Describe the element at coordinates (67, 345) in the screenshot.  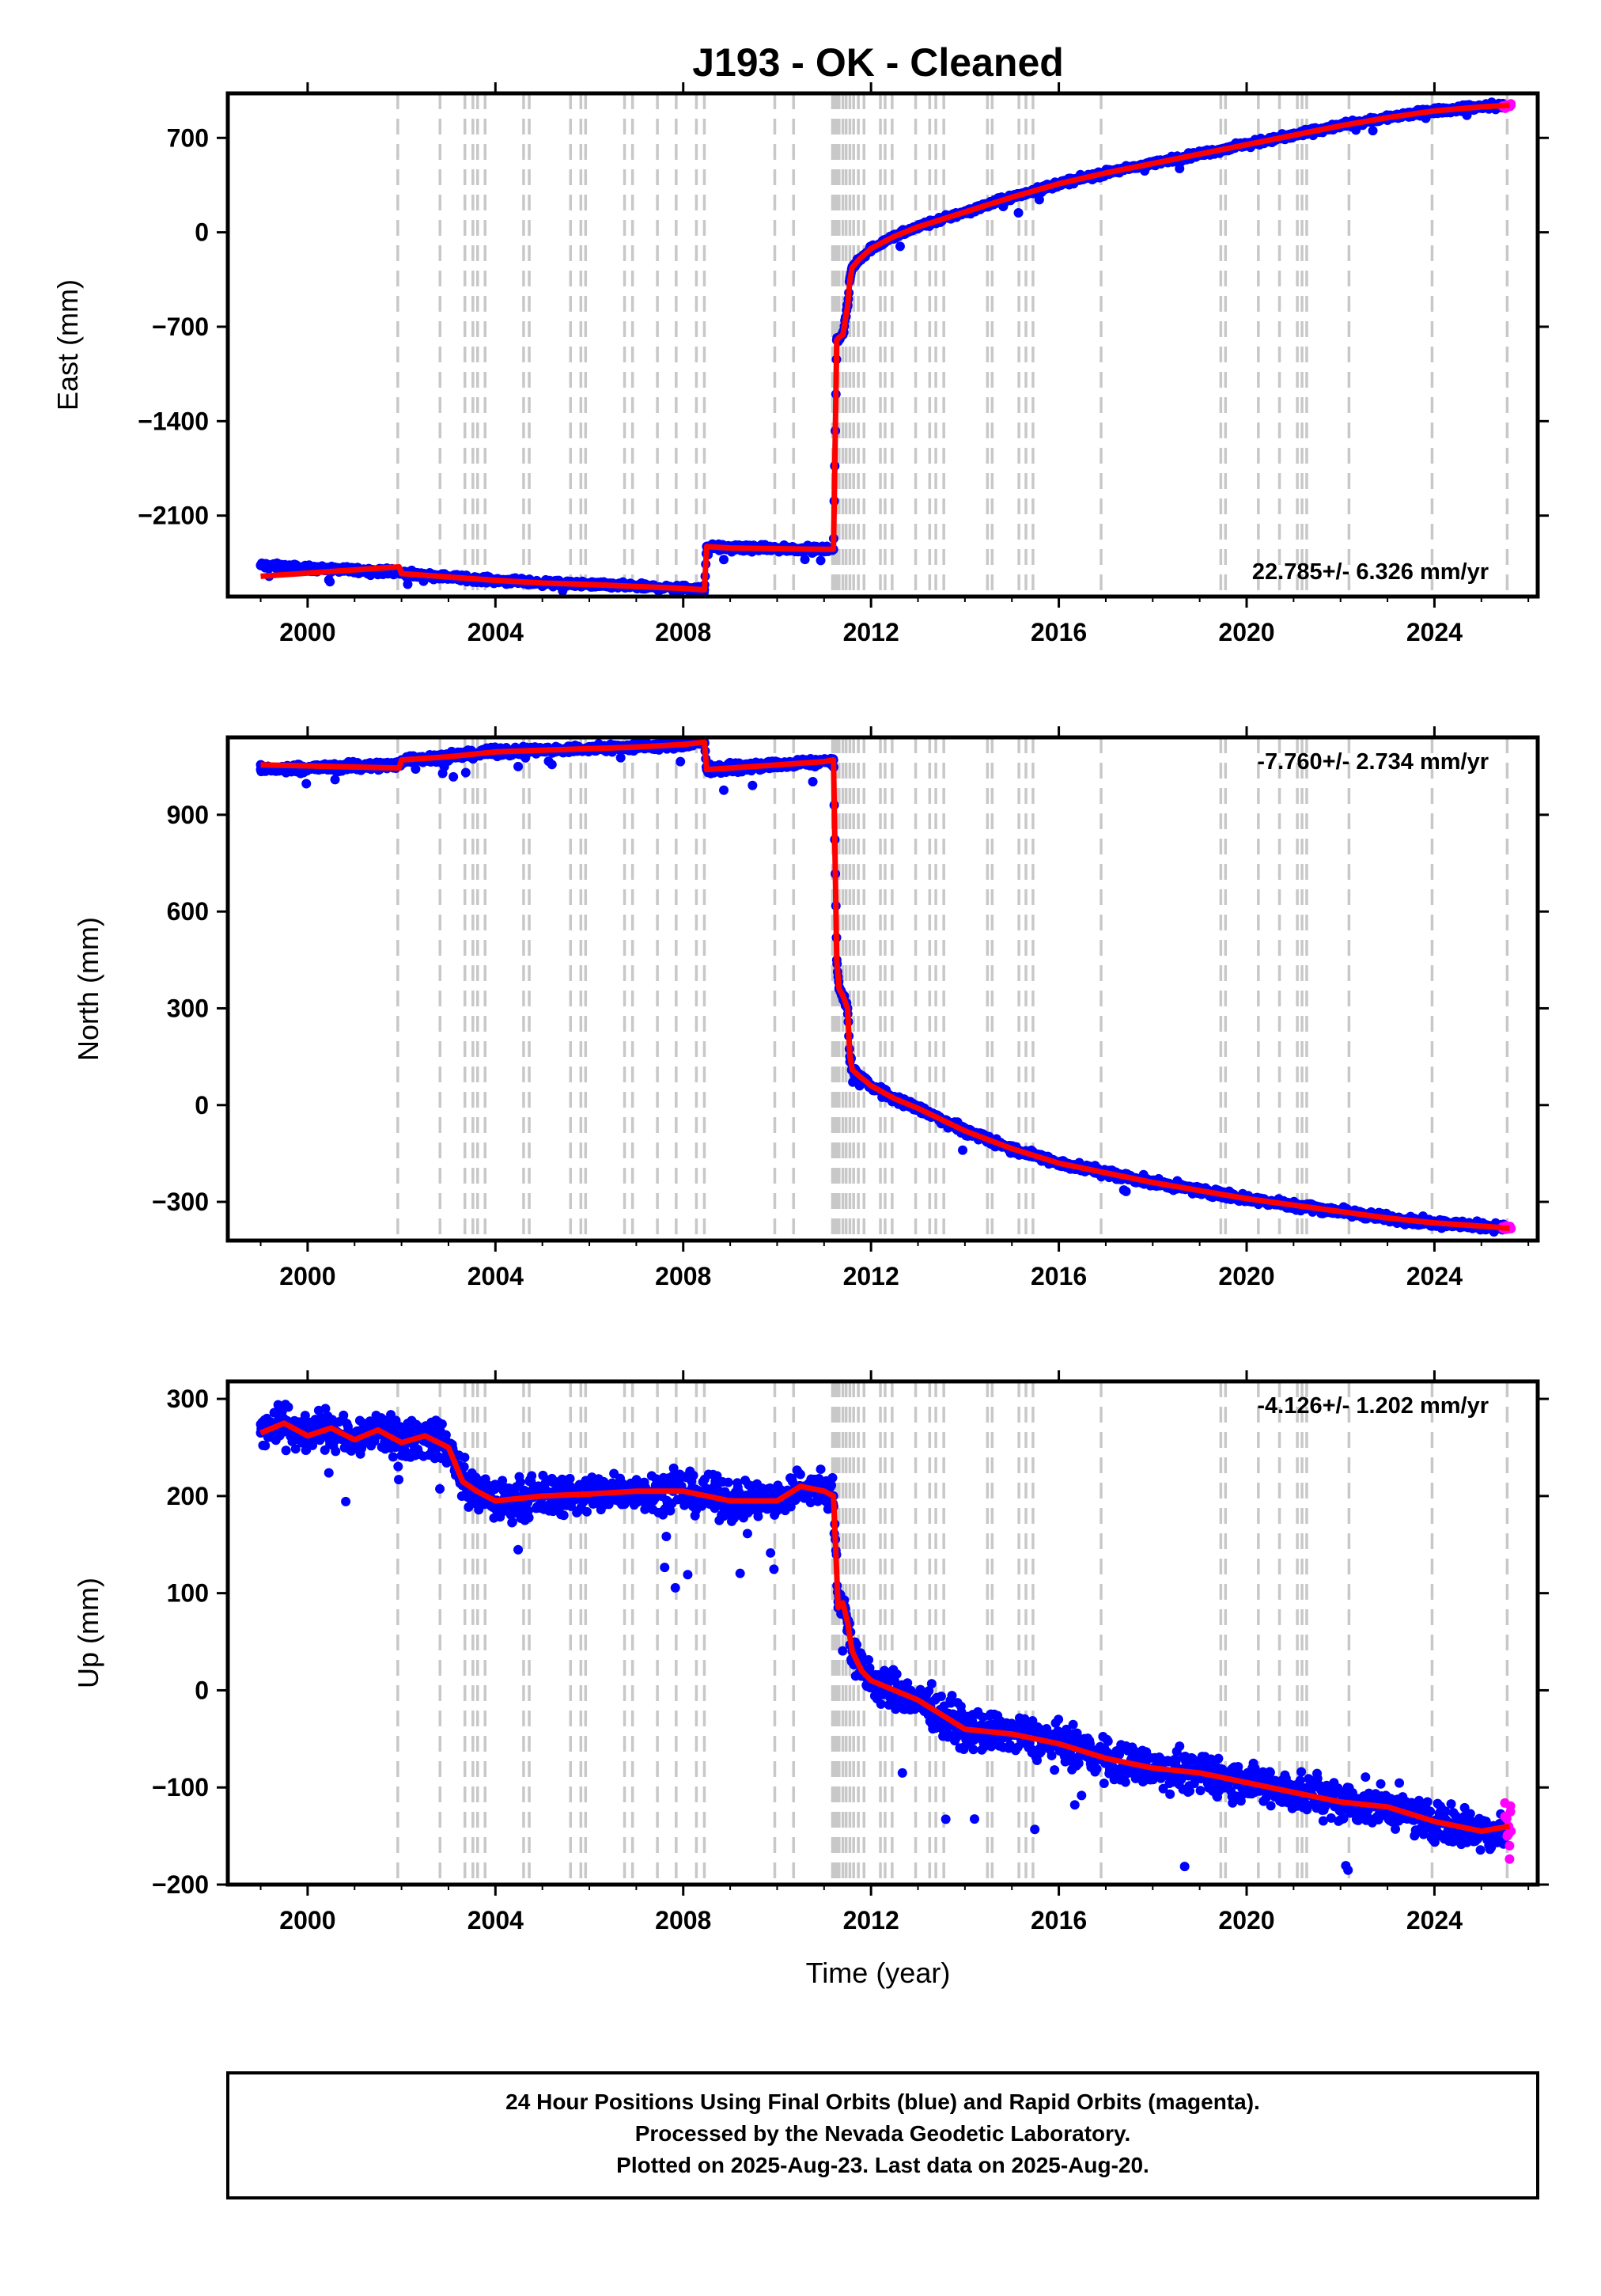
I see `y-axis-label: East (mm)` at that location.